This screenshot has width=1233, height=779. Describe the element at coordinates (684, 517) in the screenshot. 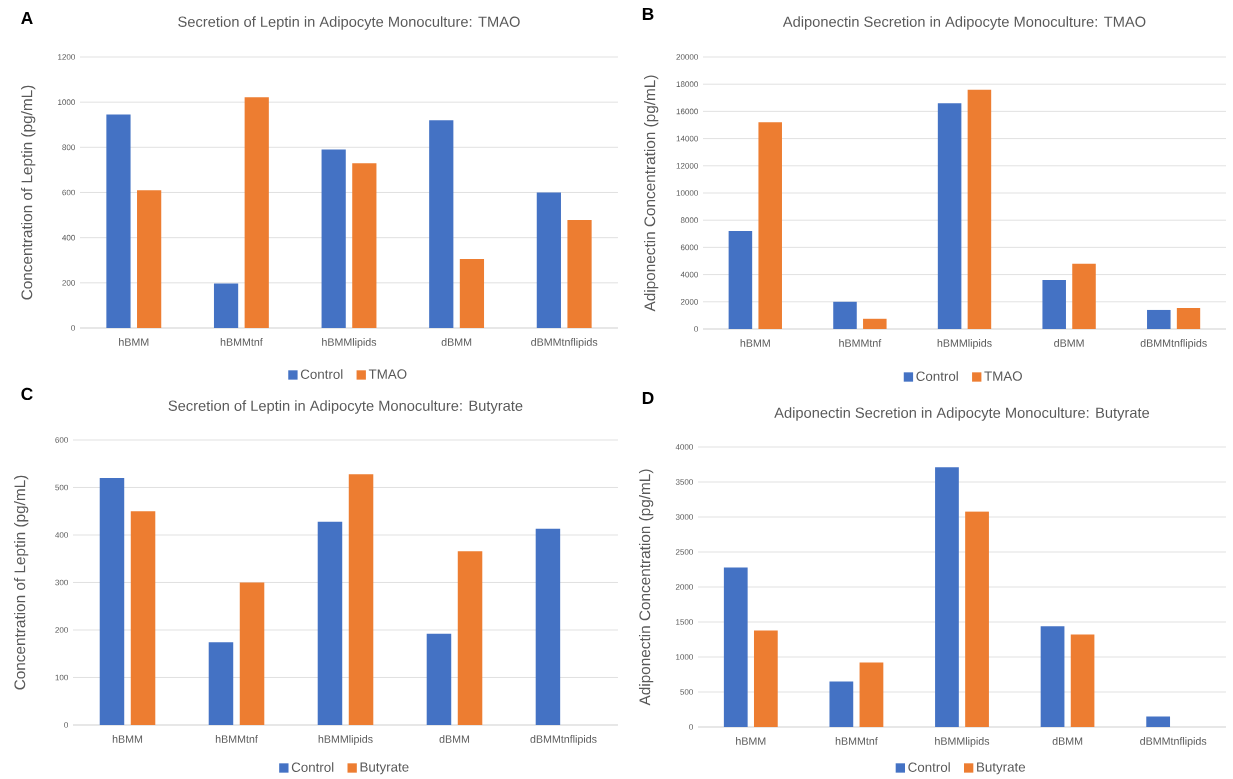

I see `y-tick-label: 3000` at that location.